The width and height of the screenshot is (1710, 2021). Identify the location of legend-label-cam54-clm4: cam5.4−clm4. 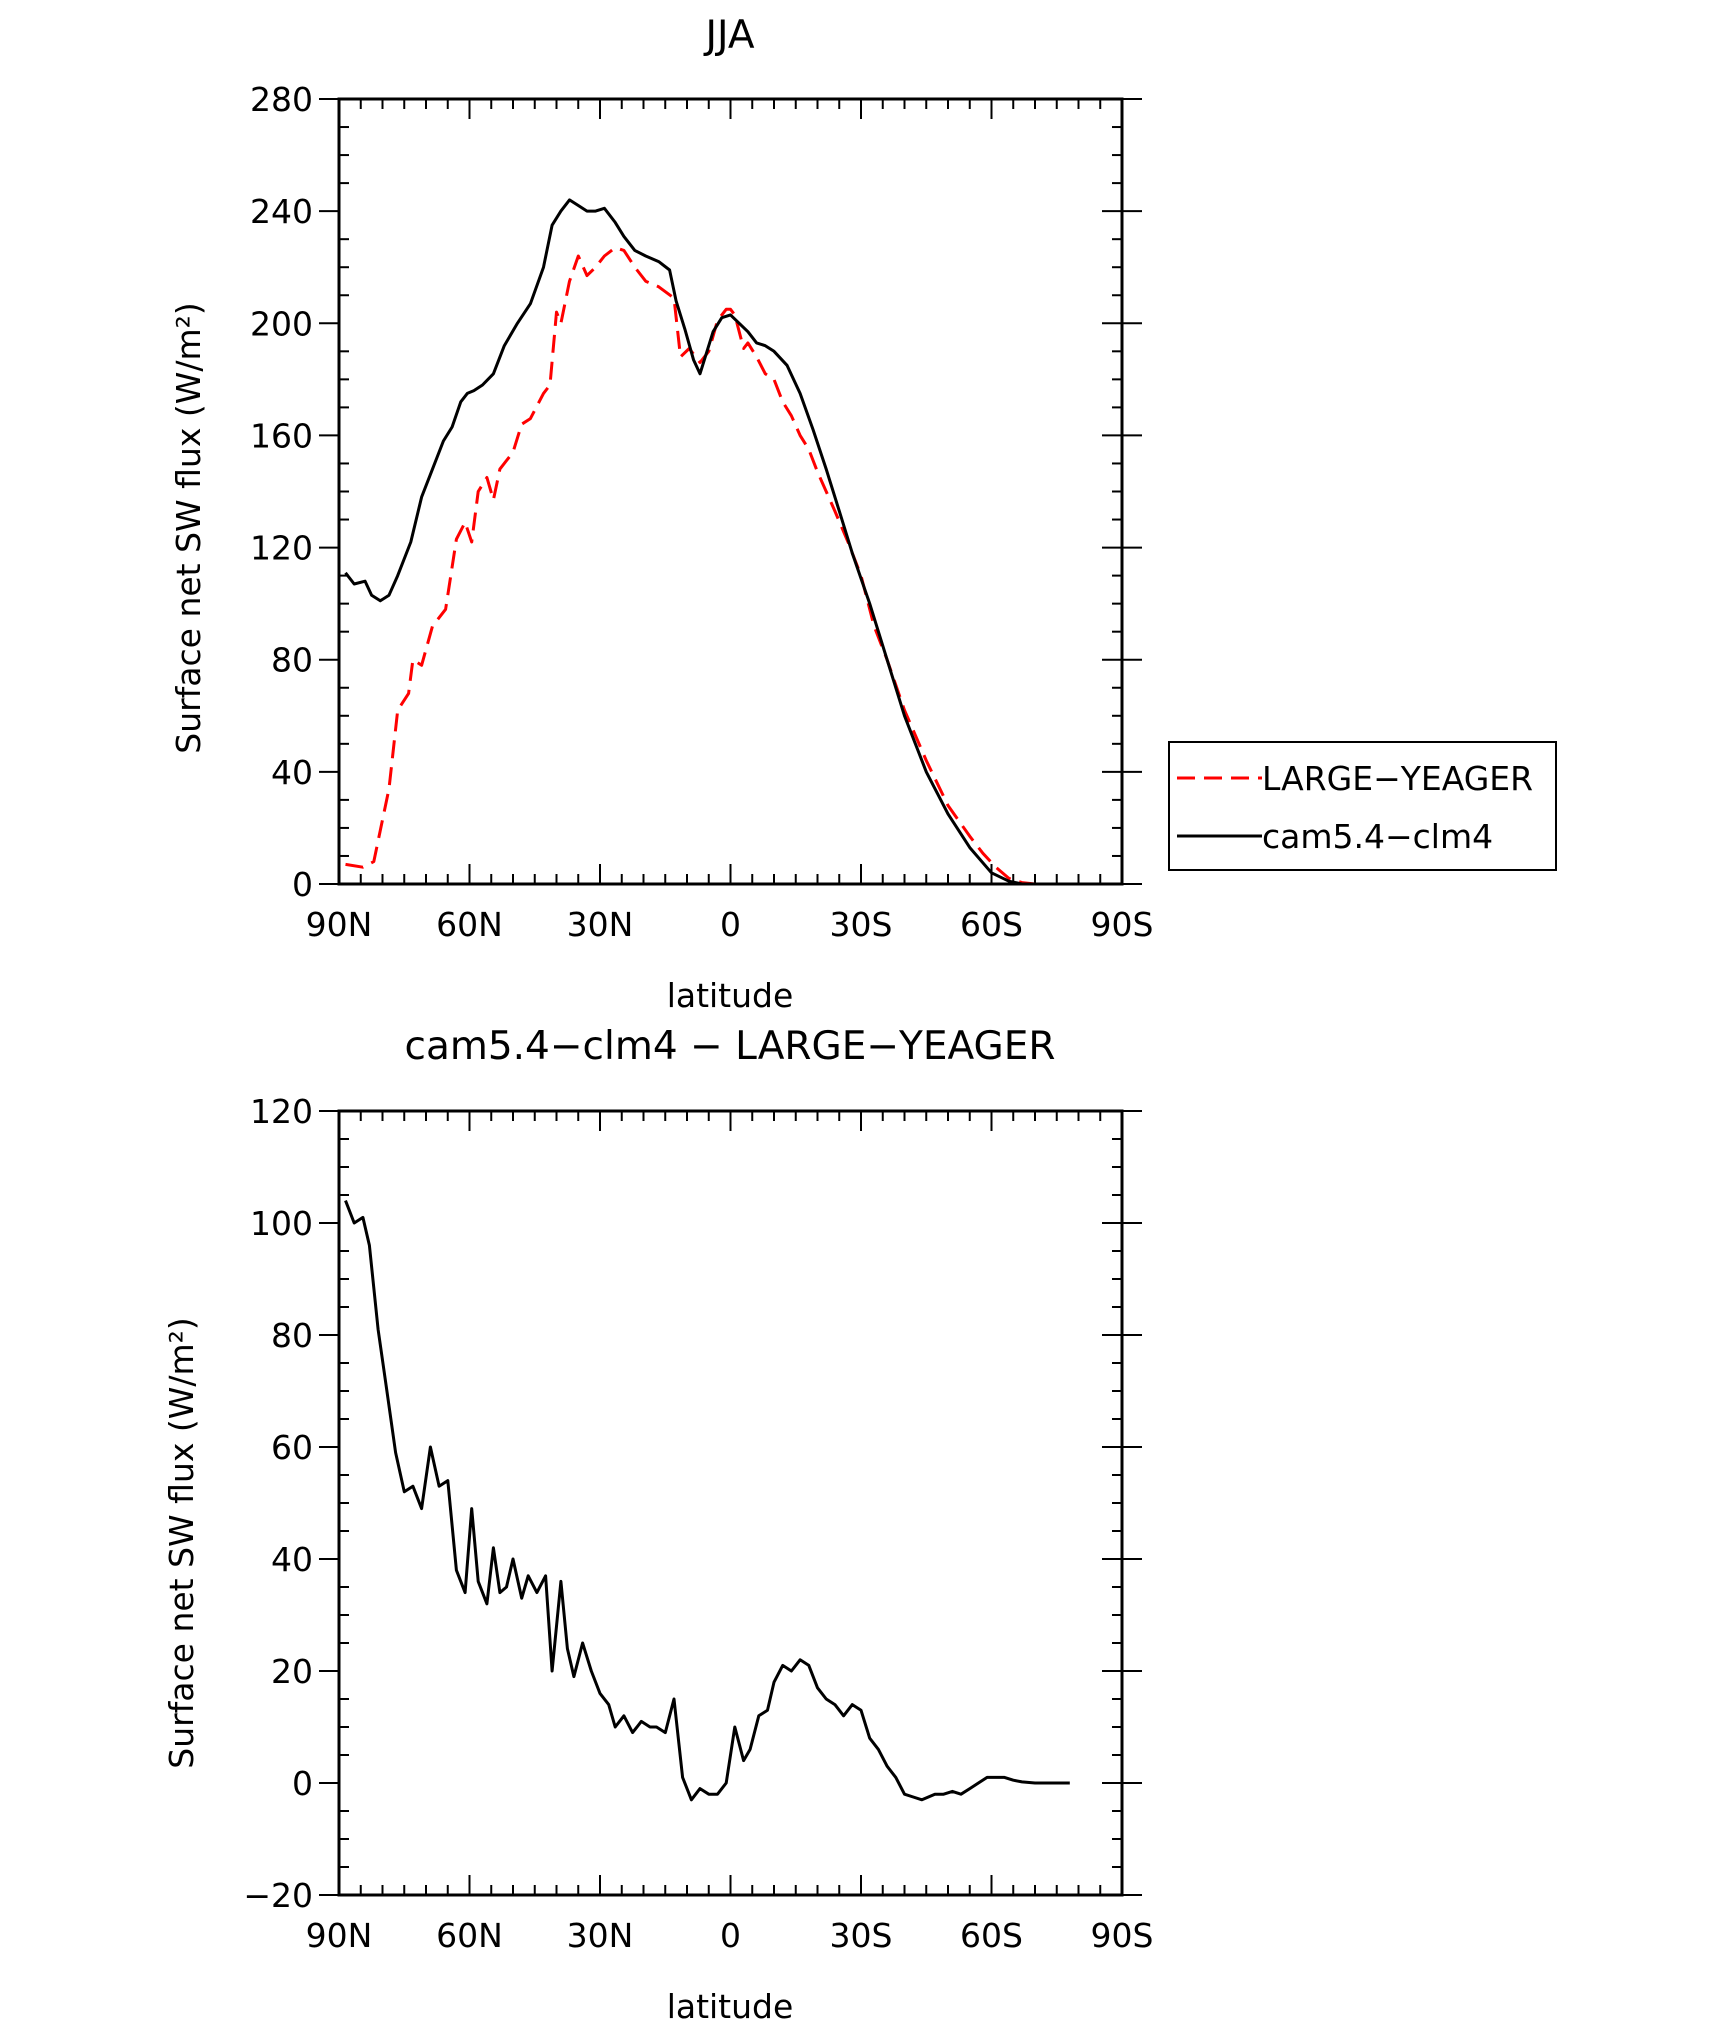
(1377, 836).